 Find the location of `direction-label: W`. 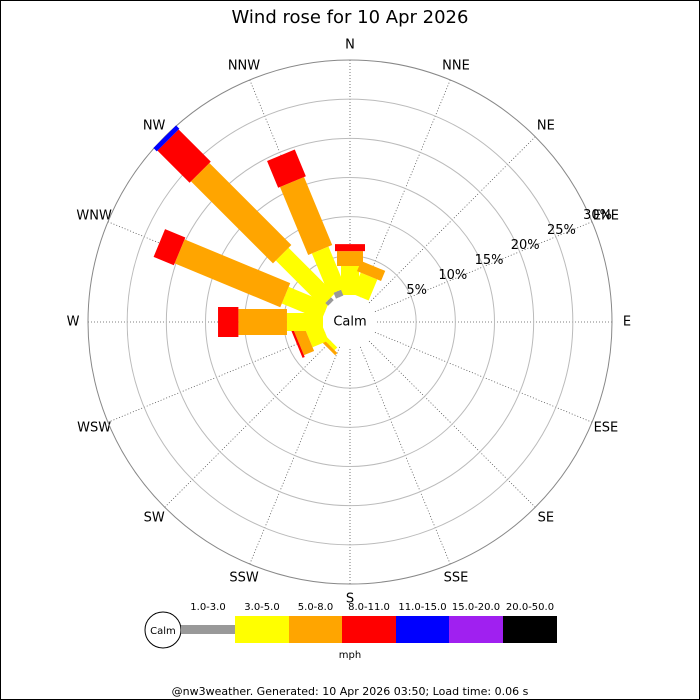

direction-label: W is located at coordinates (73, 322).